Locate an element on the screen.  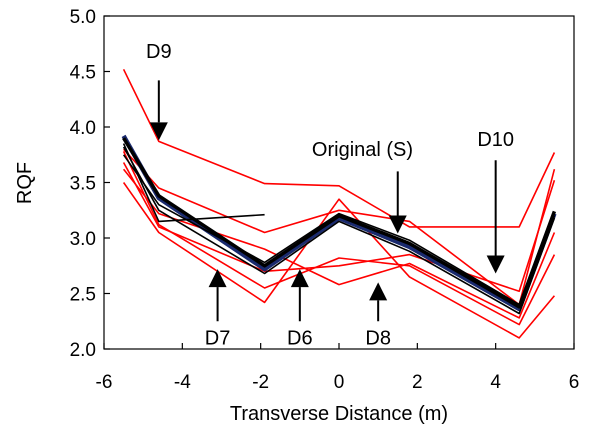
y-axis-ticks: 2.0 2.5 3.0 3.5 4.0 4.5 5.0 is located at coordinates (90, 184).